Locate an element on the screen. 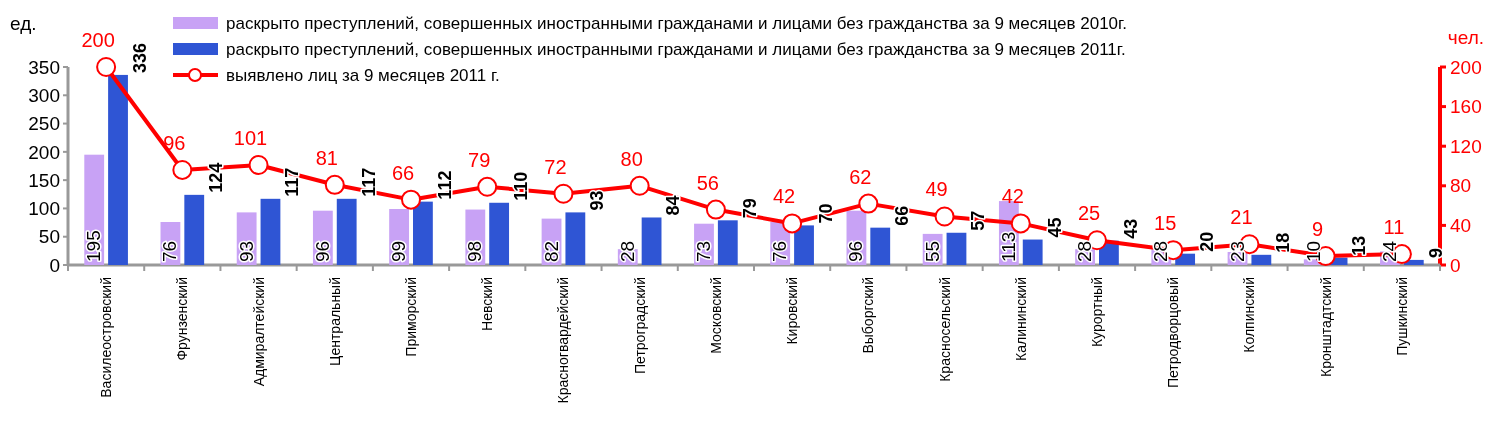 The width and height of the screenshot is (1497, 427). x-tick-label: Московский is located at coordinates (715, 315).